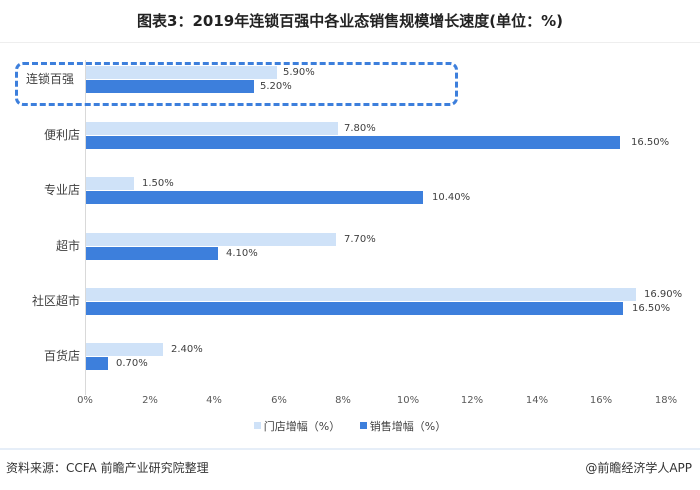 The image size is (700, 490). I want to click on highlight-dashed-box, so click(236, 84).